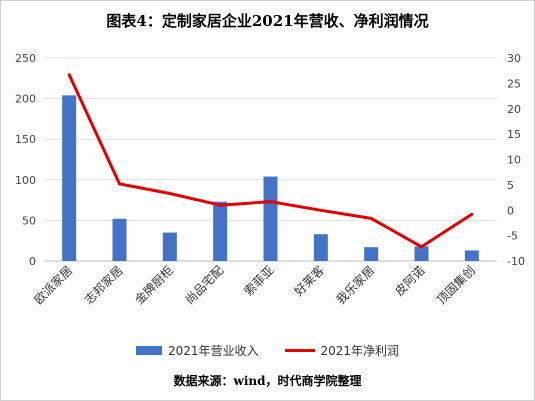 The width and height of the screenshot is (535, 401). I want to click on legend-swatch-revenue, so click(148, 350).